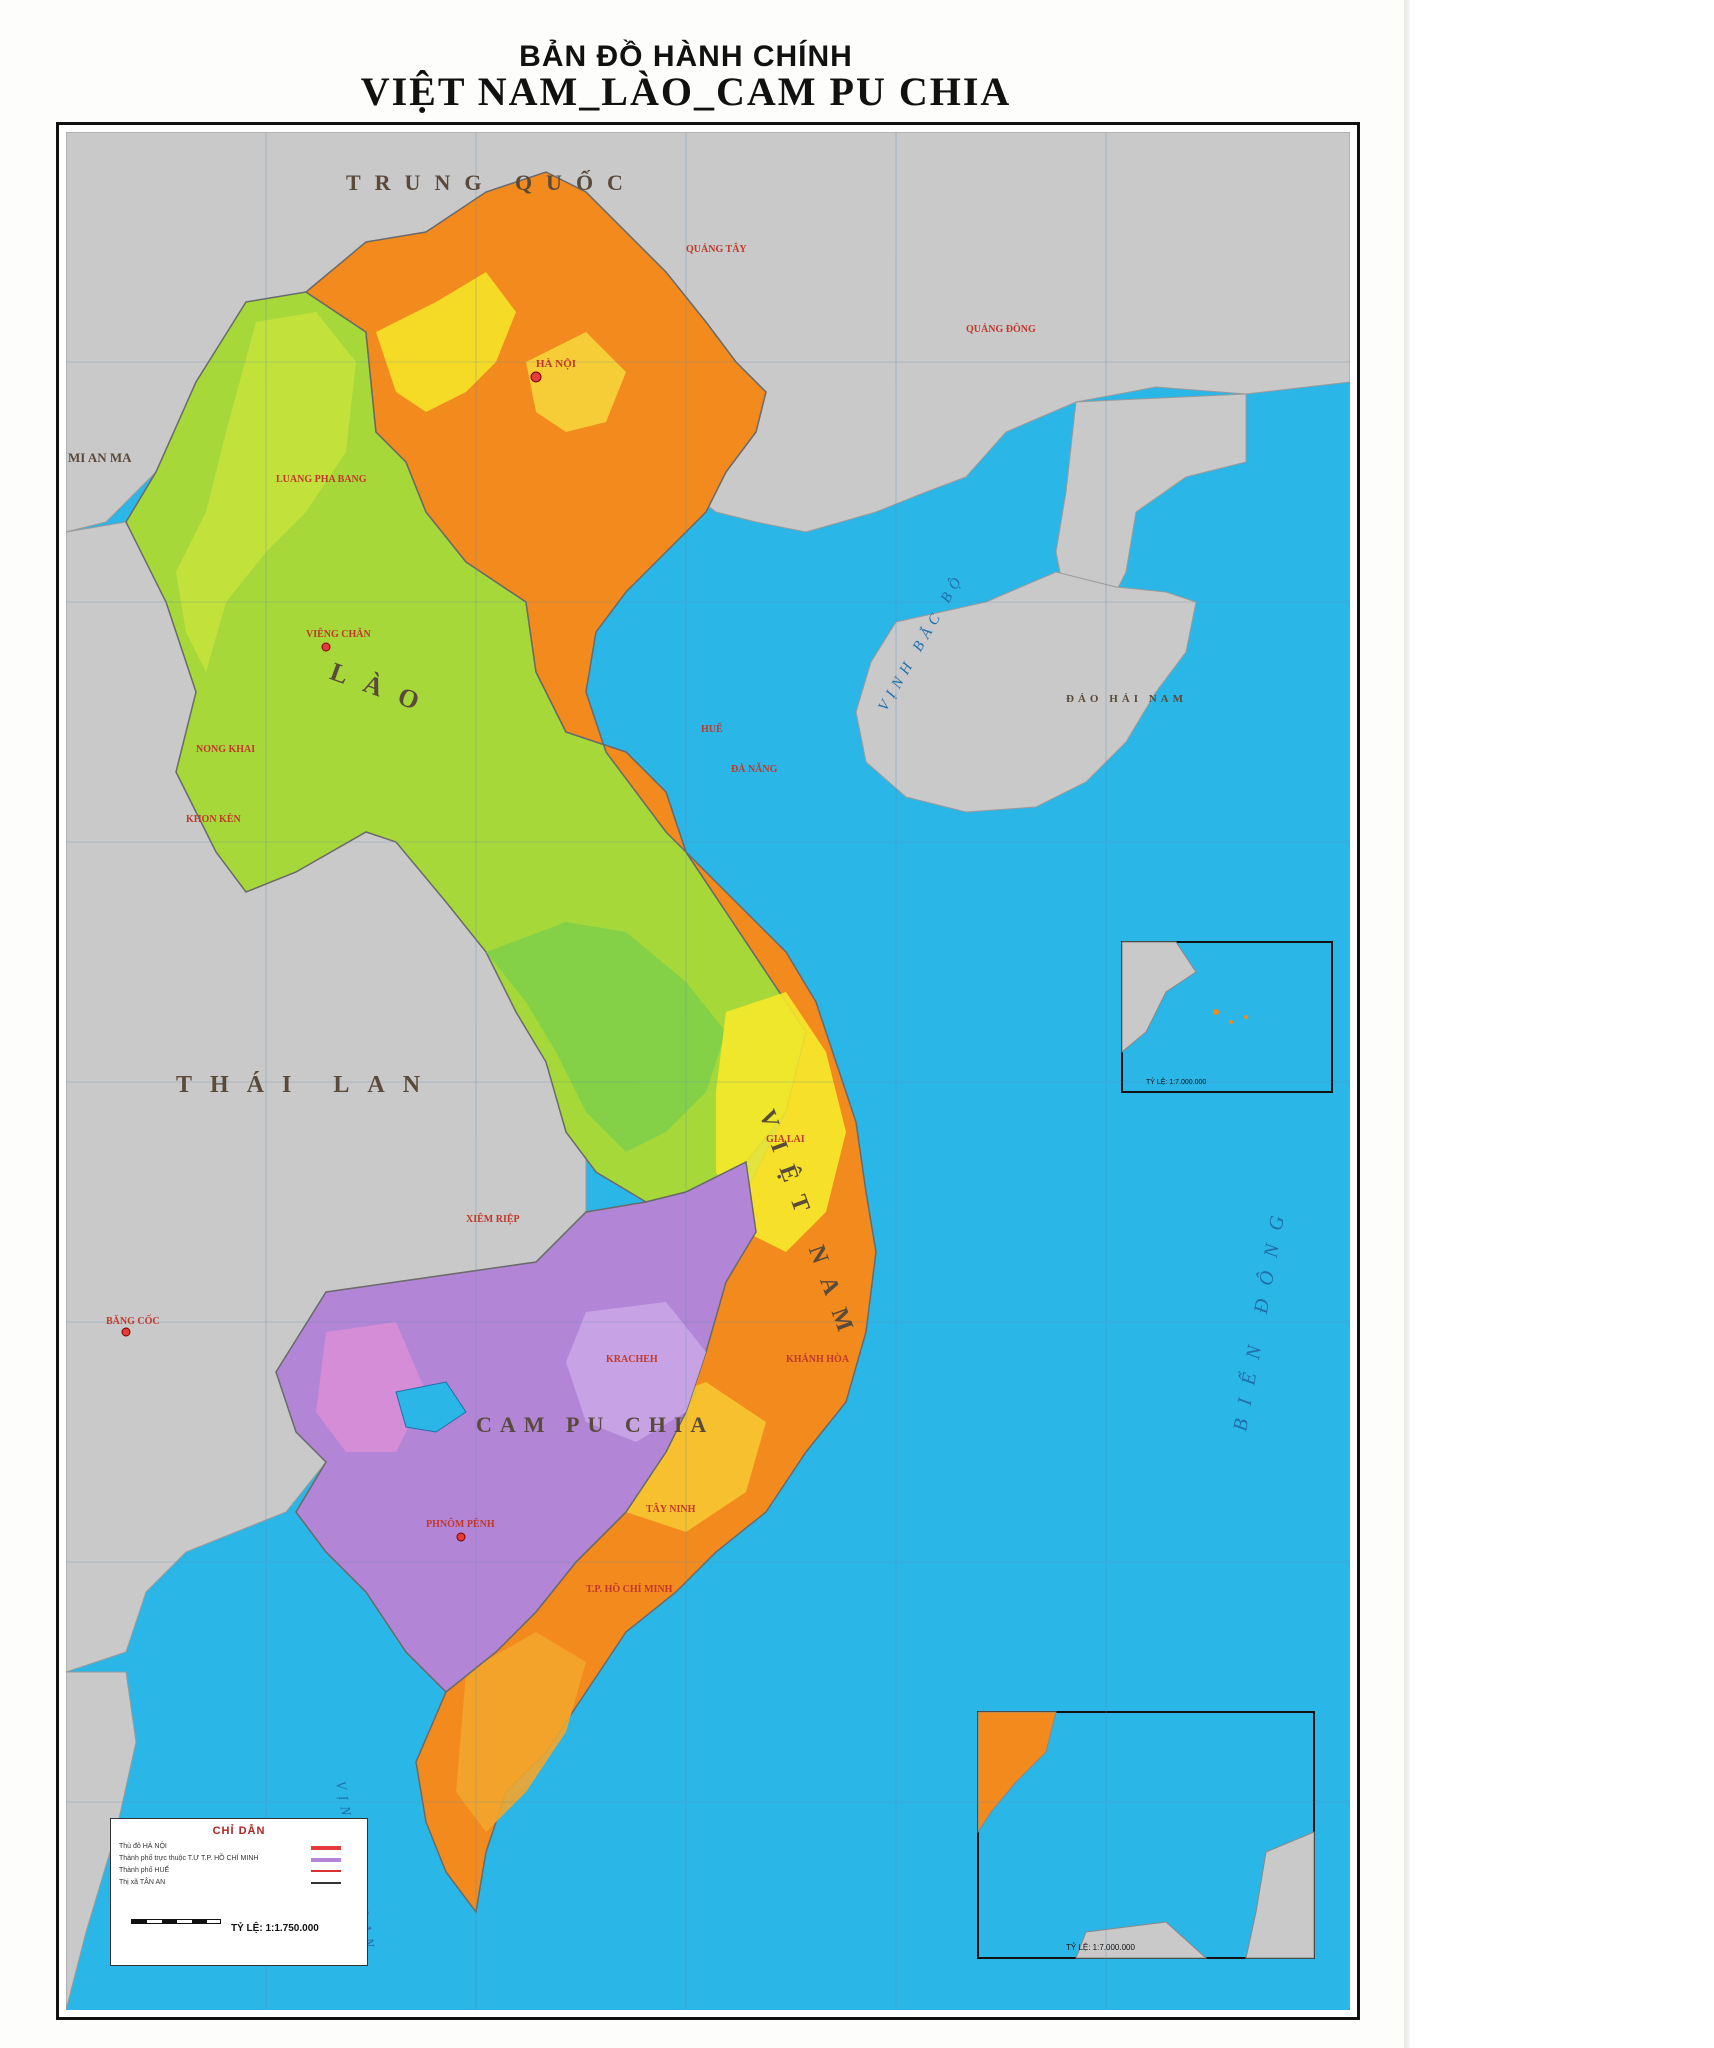 Image resolution: width=1714 pixels, height=2048 pixels. Describe the element at coordinates (521, 1732) in the screenshot. I see `region-mekong-delta` at that location.